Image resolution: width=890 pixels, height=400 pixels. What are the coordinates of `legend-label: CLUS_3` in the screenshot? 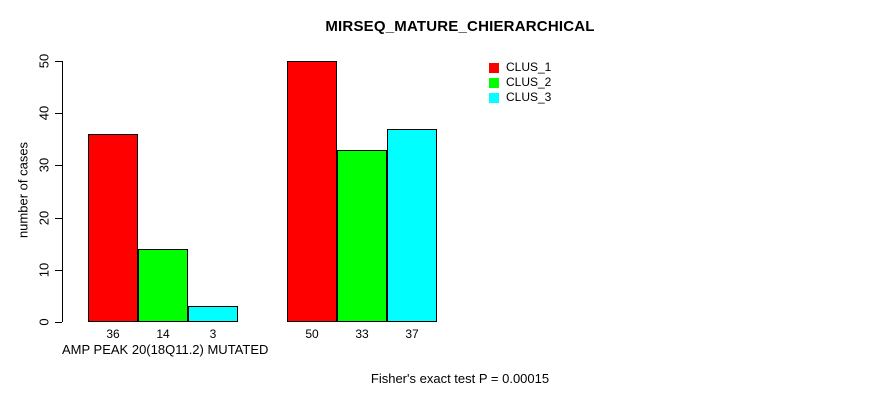 It's located at (529, 97).